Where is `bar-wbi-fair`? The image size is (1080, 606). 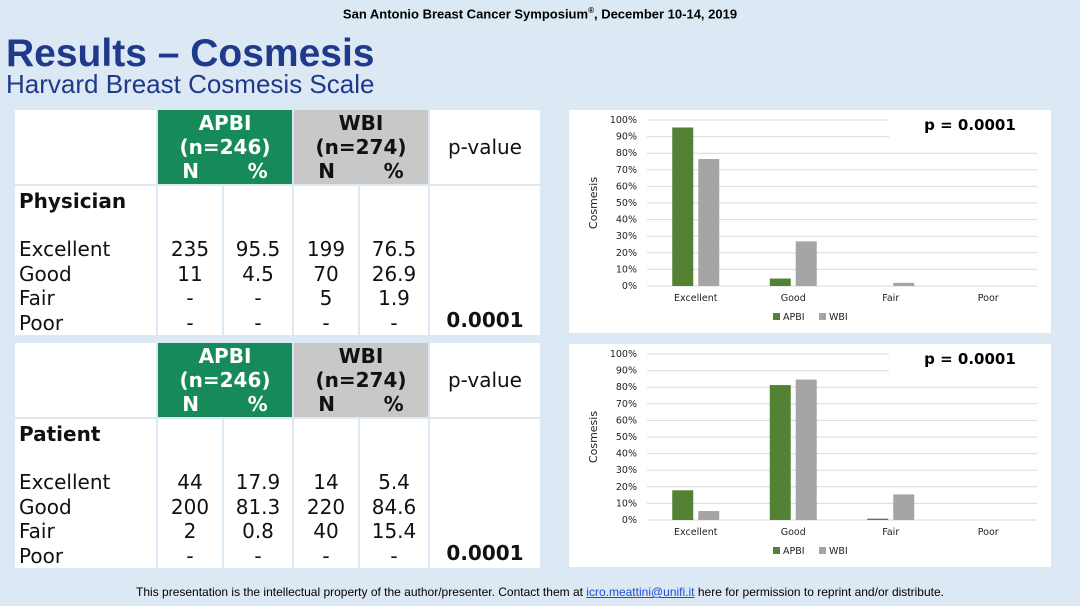
bar-wbi-fair is located at coordinates (904, 507).